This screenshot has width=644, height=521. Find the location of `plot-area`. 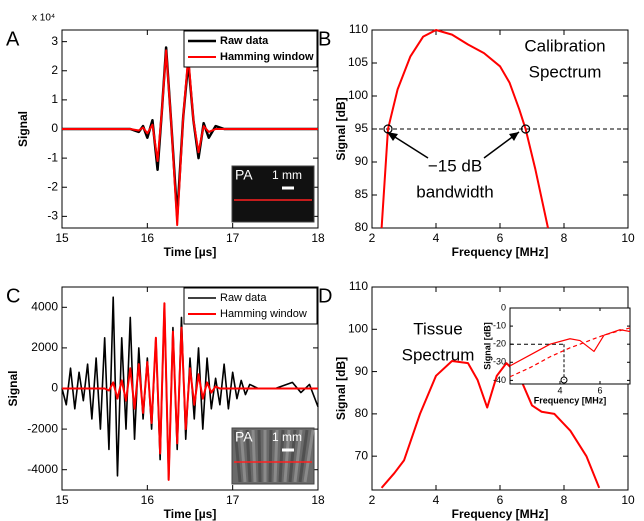

plot-area is located at coordinates (570, 346).